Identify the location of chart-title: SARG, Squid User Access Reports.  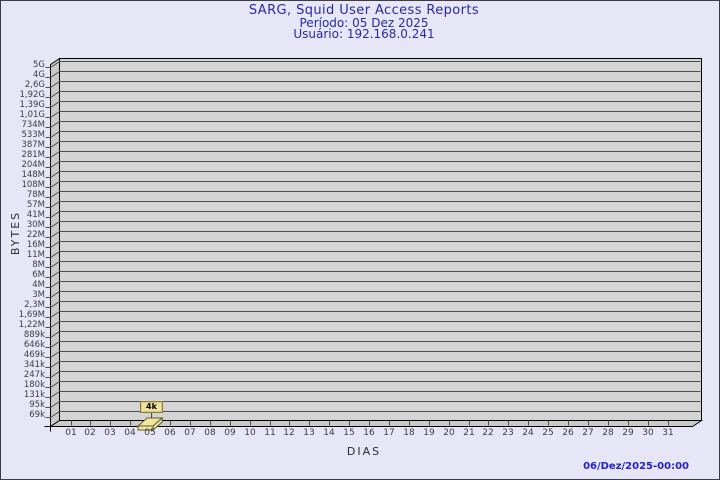
(364, 10).